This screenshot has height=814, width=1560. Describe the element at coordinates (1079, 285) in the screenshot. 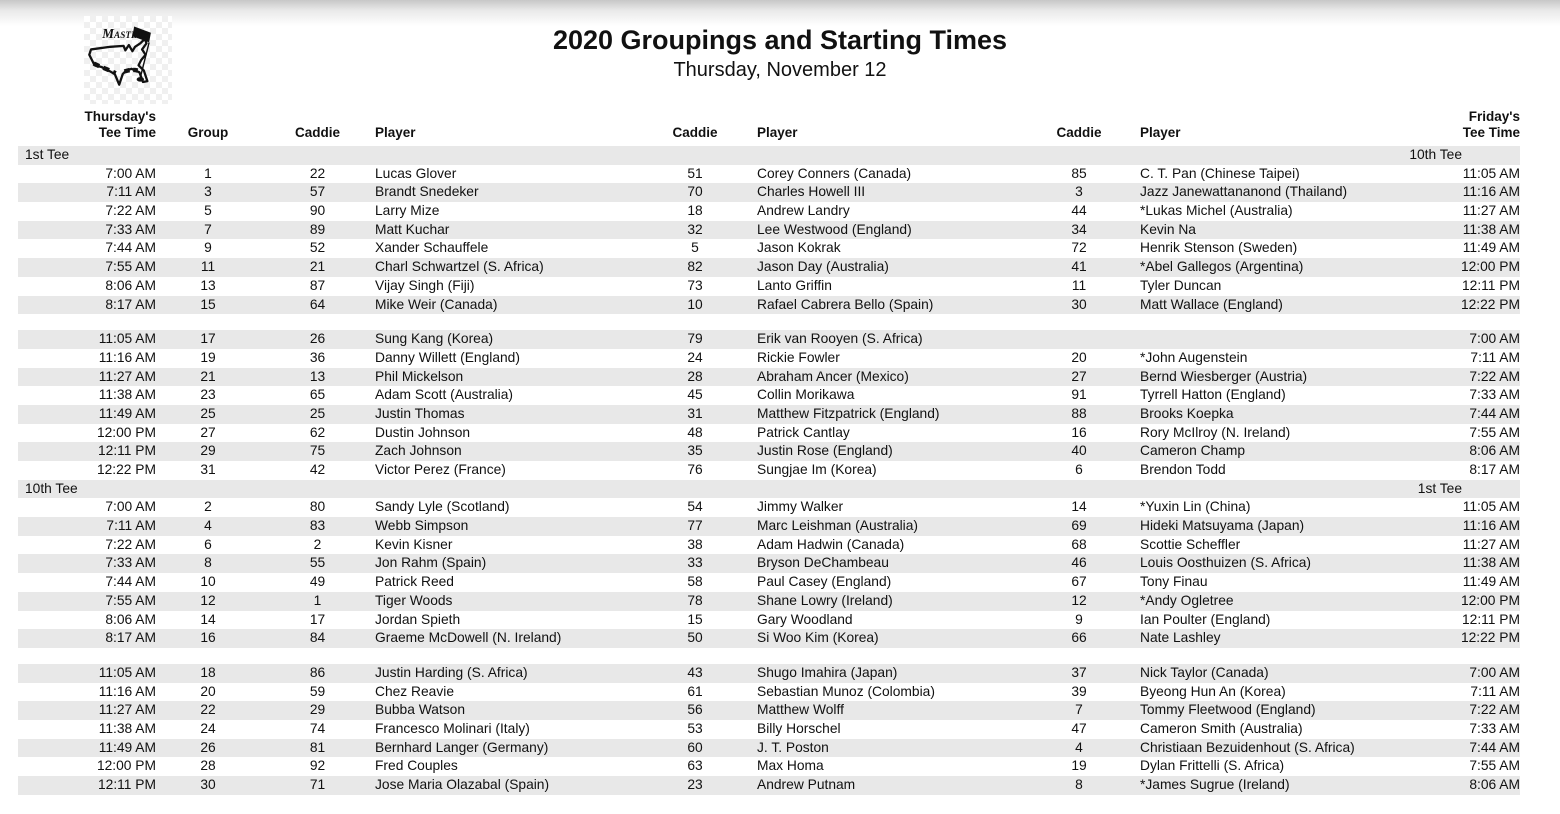

I see `caddie-number-3-cell: 11` at that location.